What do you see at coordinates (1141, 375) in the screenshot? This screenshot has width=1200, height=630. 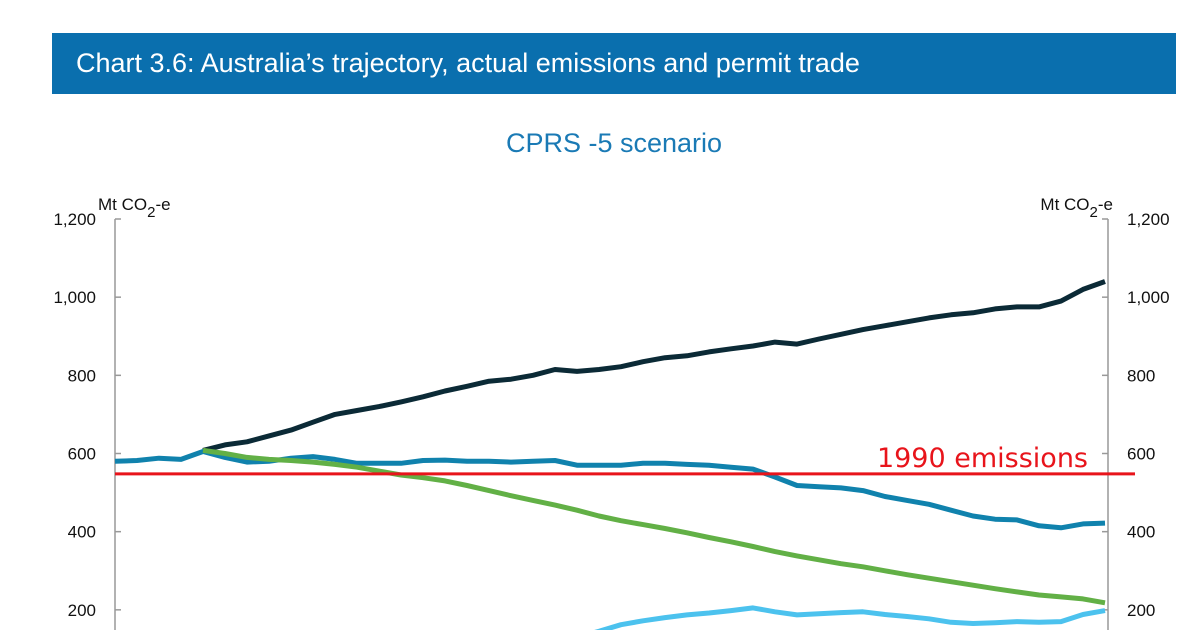 I see `right-tick-label: 800` at bounding box center [1141, 375].